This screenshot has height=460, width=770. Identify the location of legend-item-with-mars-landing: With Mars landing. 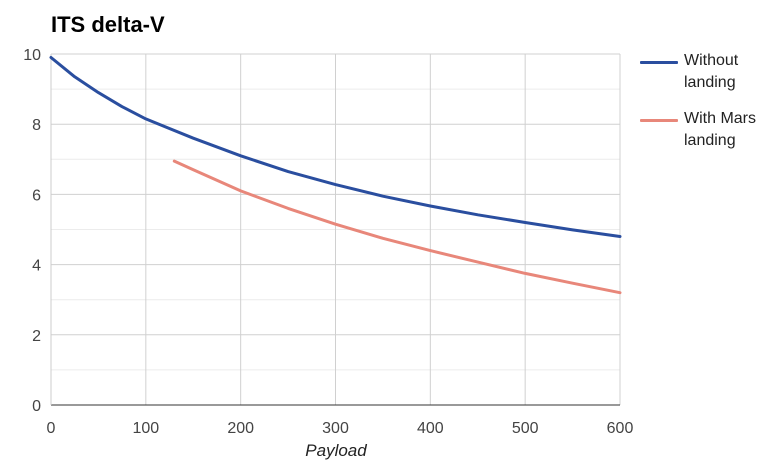
(705, 137).